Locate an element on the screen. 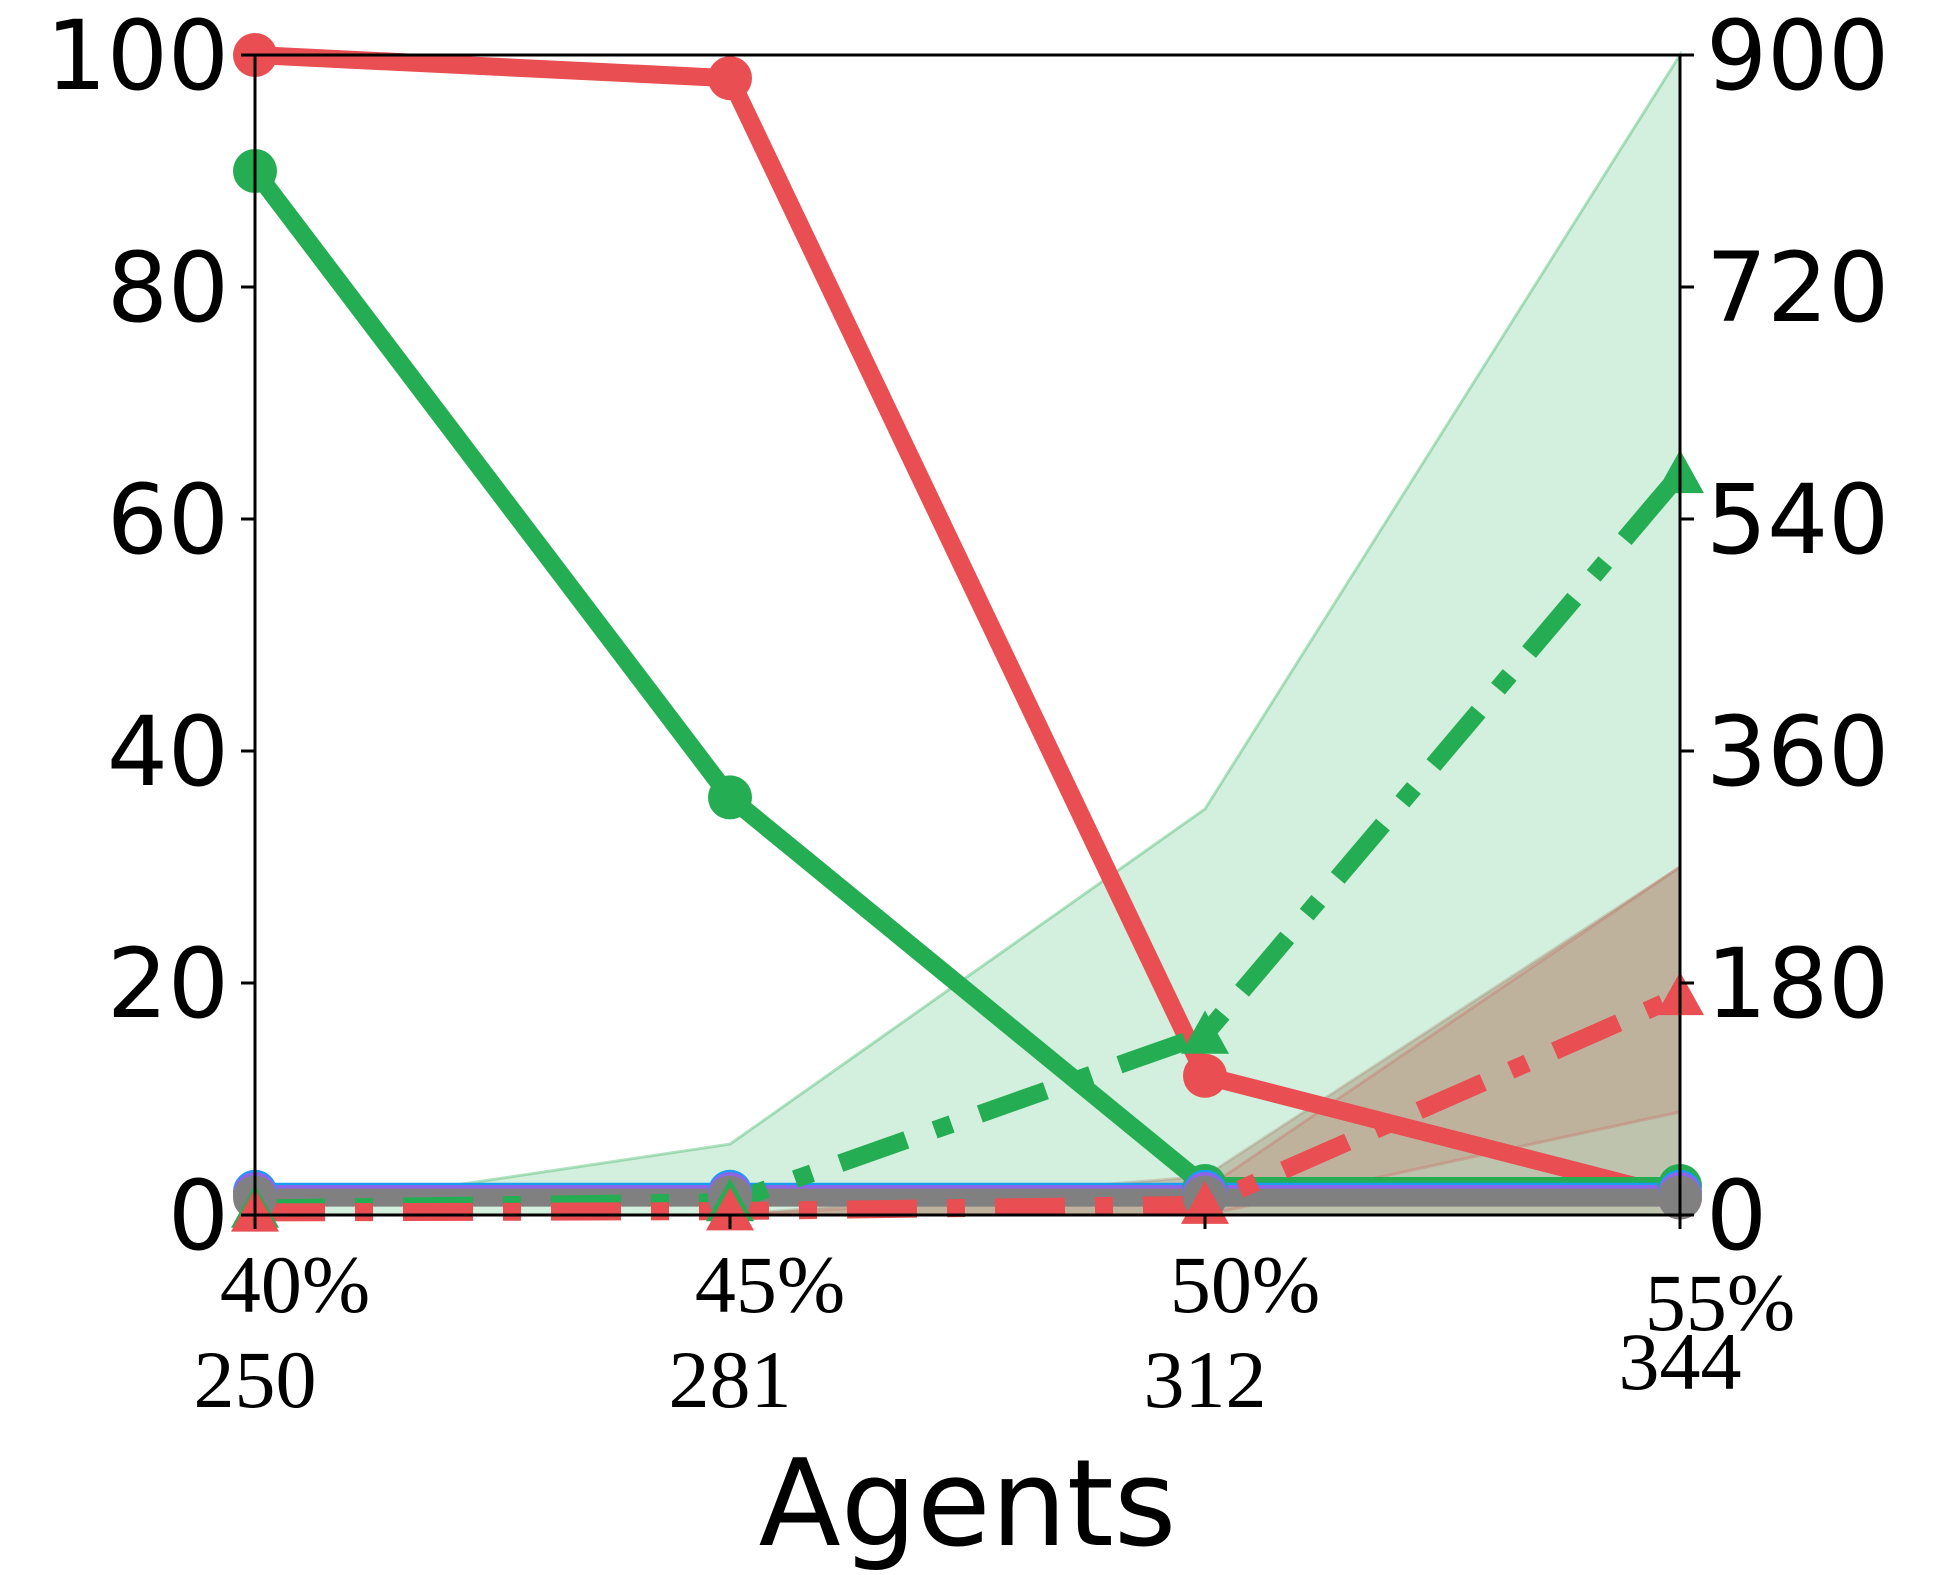  right-y-axis: 0 180 360 540 720 900 is located at coordinates (1784, 636).